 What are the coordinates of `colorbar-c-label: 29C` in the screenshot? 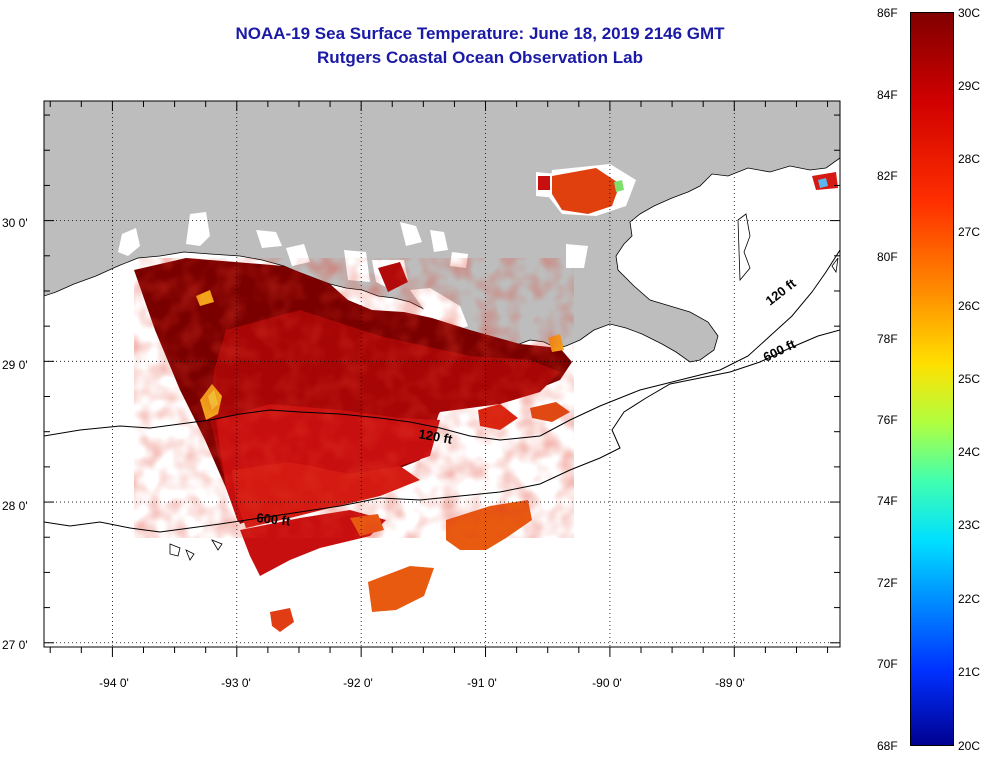 It's located at (969, 86).